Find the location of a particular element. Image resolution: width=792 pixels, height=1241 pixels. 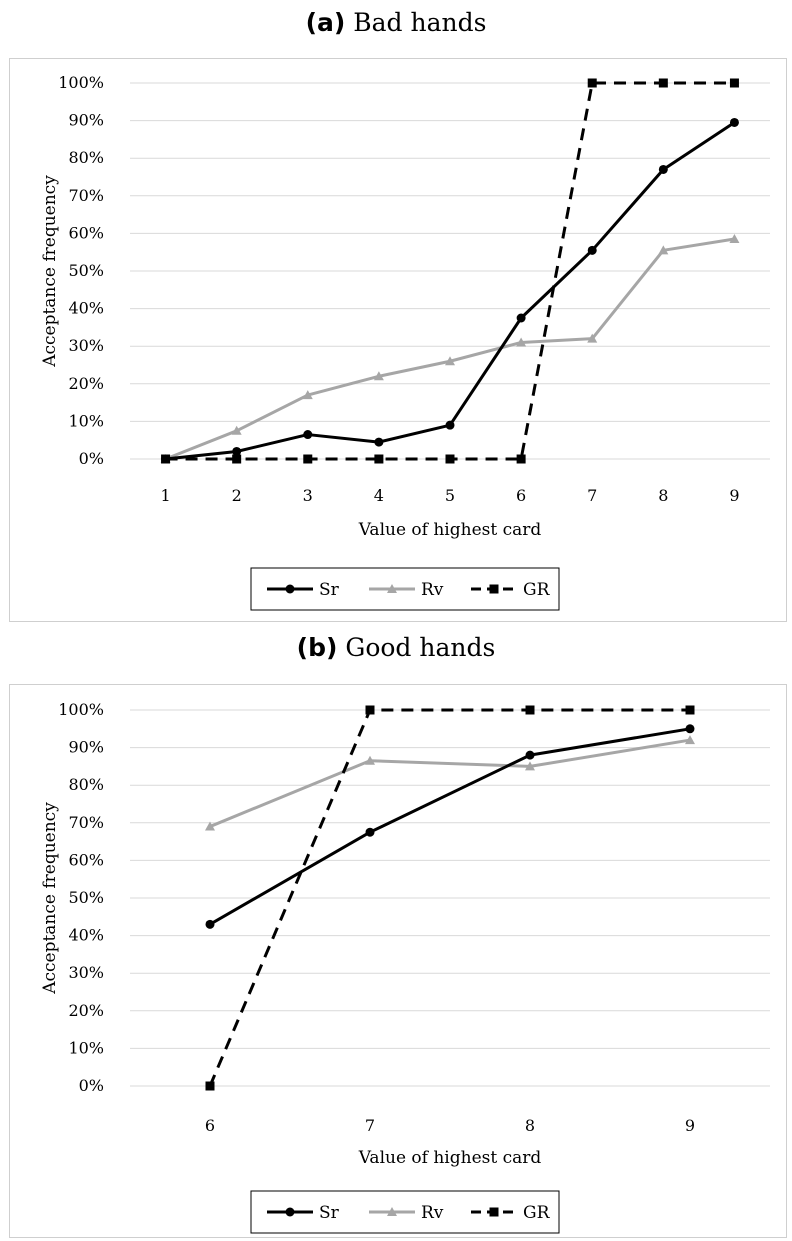

chart-a-y-tick-label: 30% is located at coordinates (86, 345).